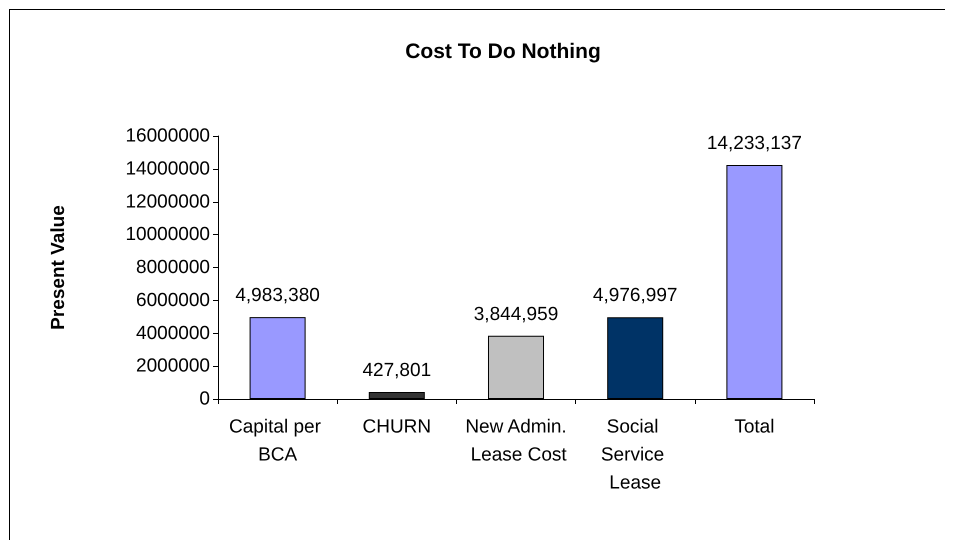  Describe the element at coordinates (397, 427) in the screenshot. I see `x-tick-label: CHURN` at that location.